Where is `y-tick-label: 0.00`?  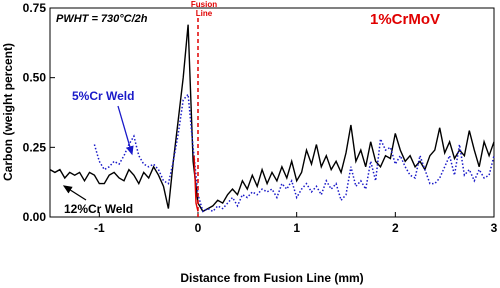 y-tick-label: 0.00 is located at coordinates (35, 217).